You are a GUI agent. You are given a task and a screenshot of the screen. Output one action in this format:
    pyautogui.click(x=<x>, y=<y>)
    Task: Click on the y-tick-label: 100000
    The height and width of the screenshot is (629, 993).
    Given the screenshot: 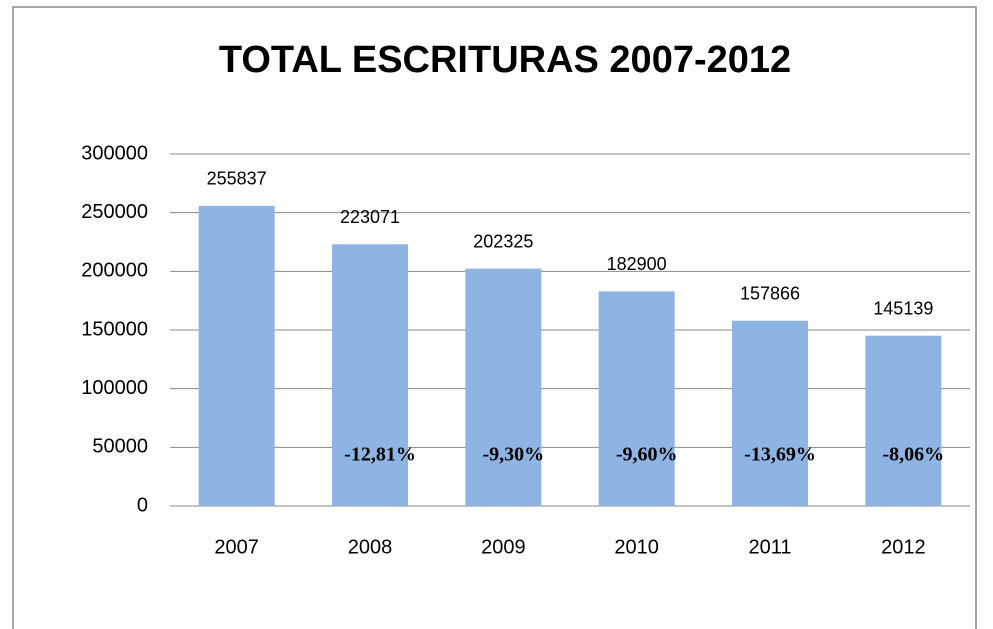 What is the action you would take?
    pyautogui.click(x=114, y=388)
    